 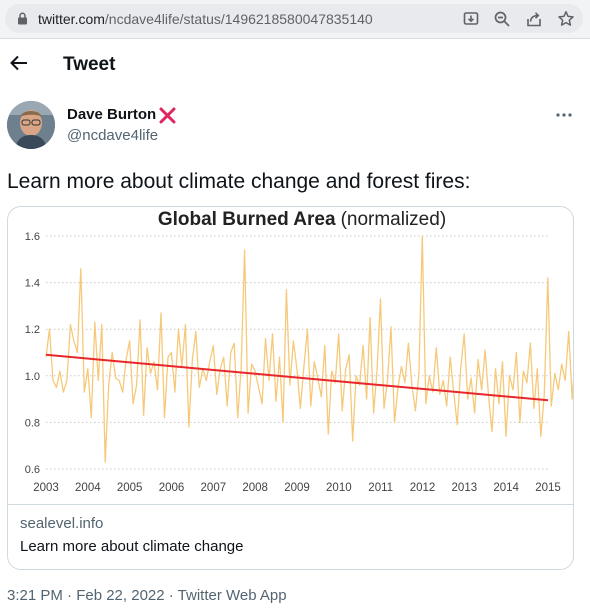 I want to click on x-tick-label: 2003, so click(x=46, y=488).